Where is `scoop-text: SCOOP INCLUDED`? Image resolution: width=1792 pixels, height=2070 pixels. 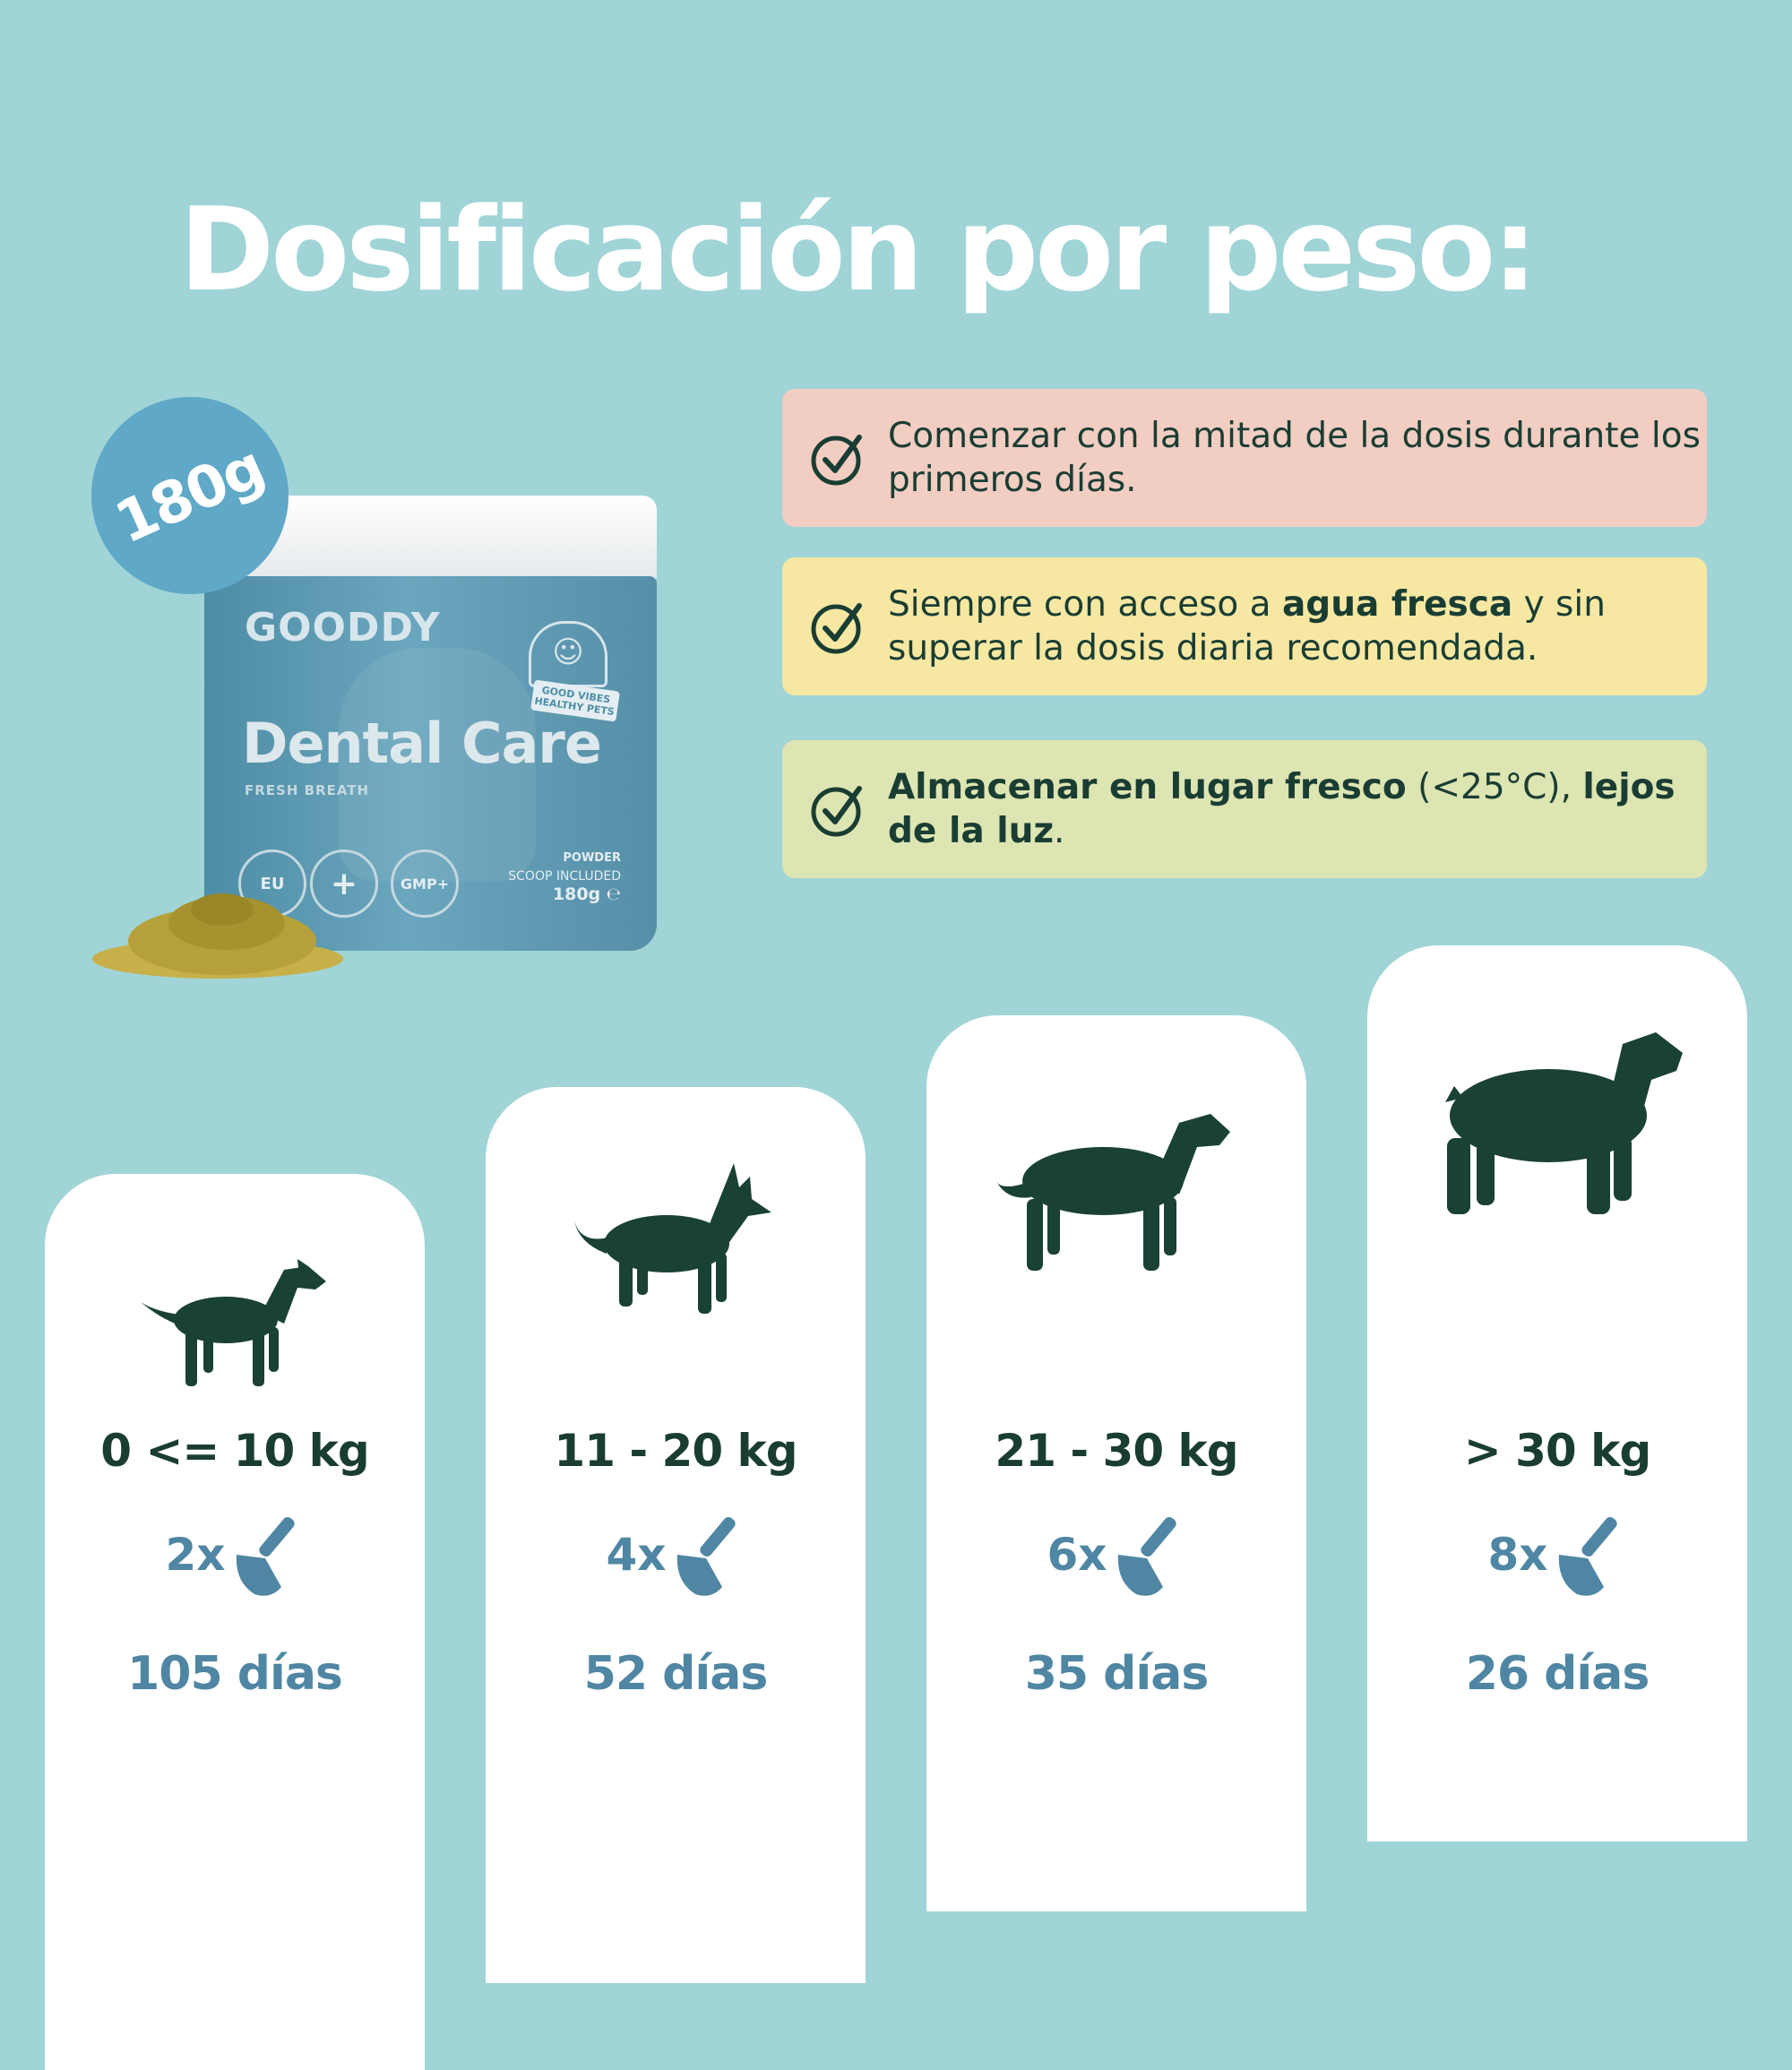
scoop-text: SCOOP INCLUDED is located at coordinates (564, 876).